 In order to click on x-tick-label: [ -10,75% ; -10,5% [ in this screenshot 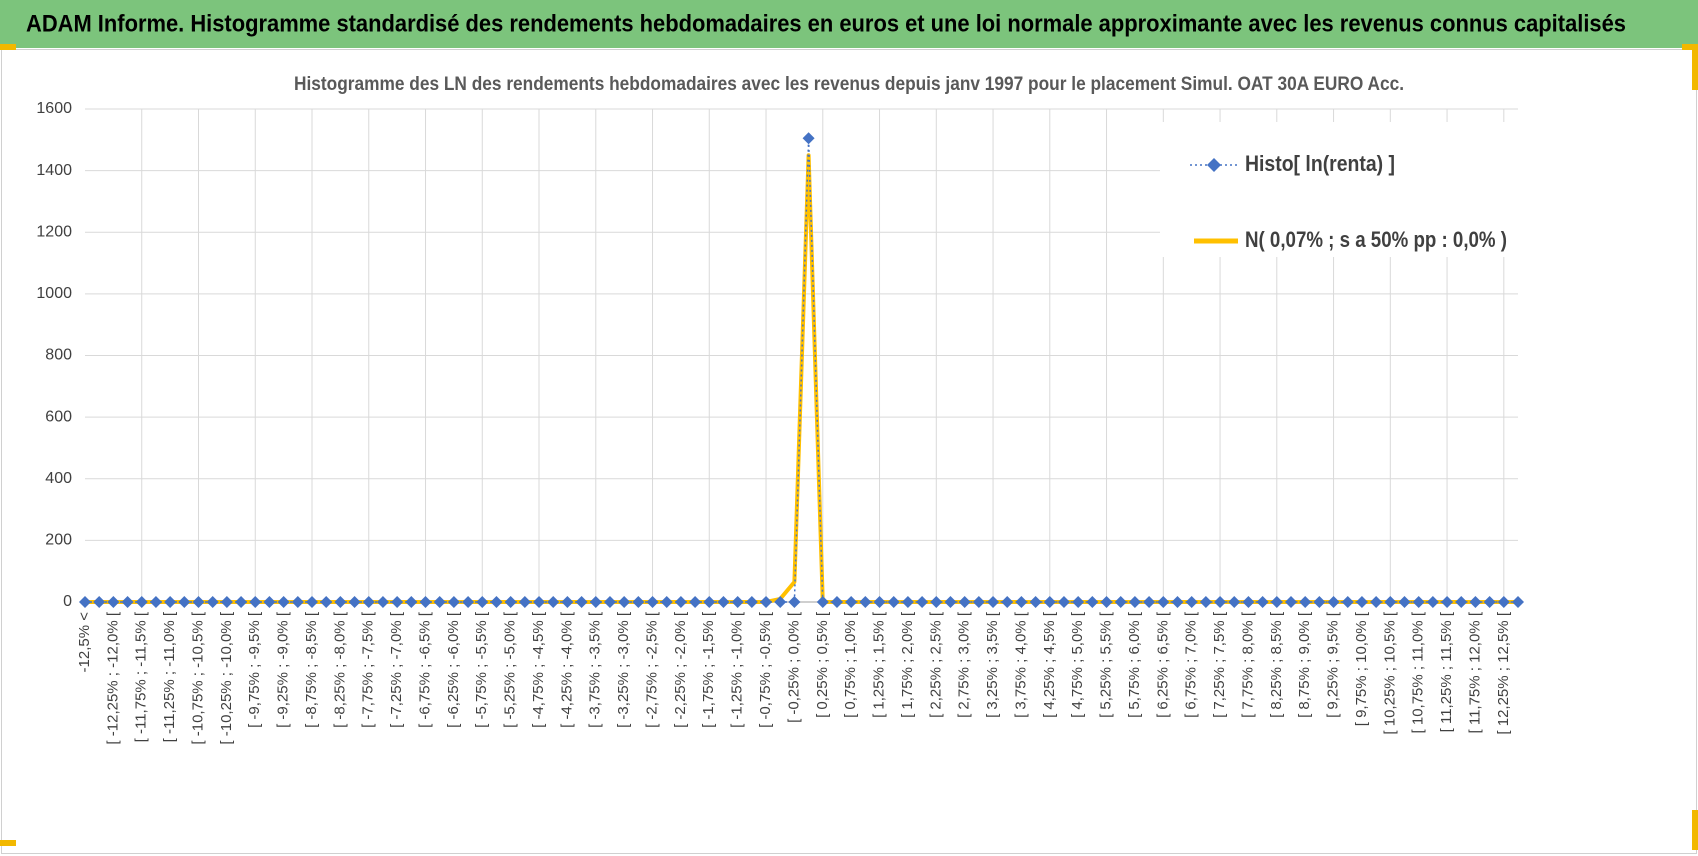, I will do `click(197, 677)`.